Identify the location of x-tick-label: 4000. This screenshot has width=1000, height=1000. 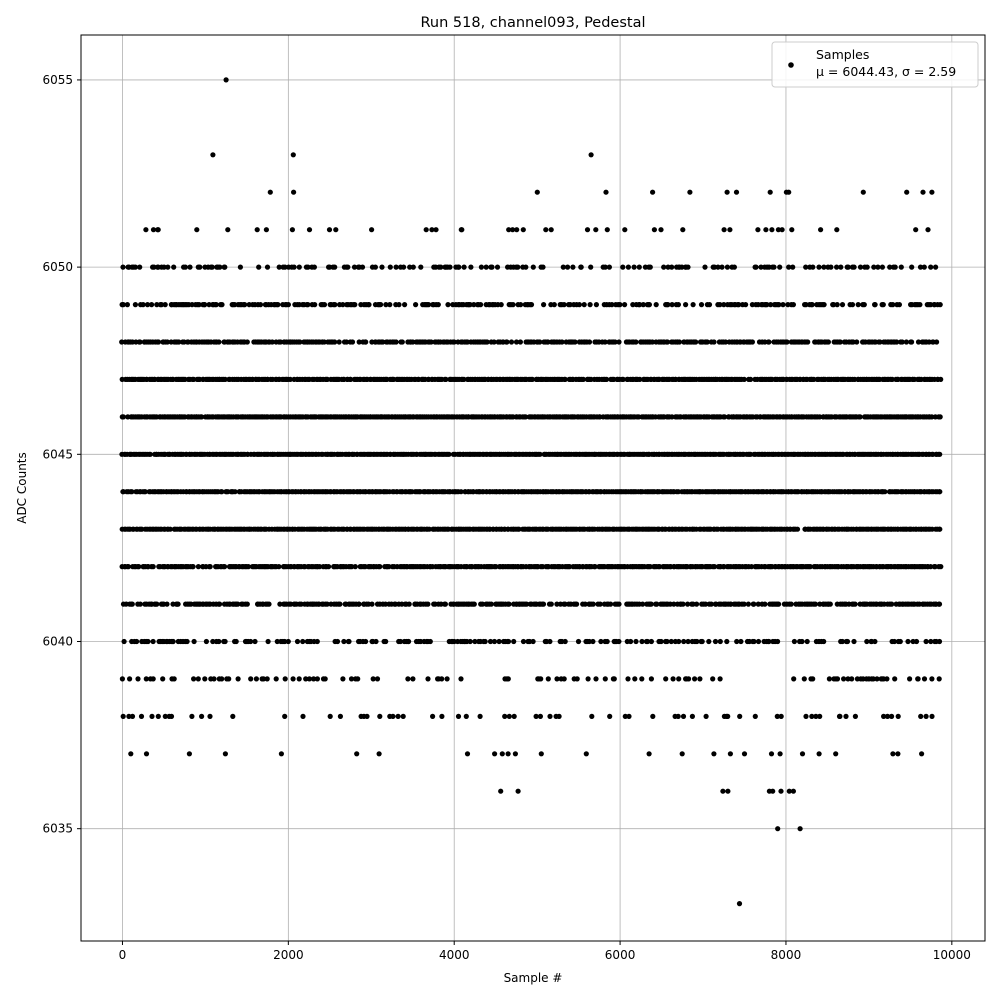
(454, 955).